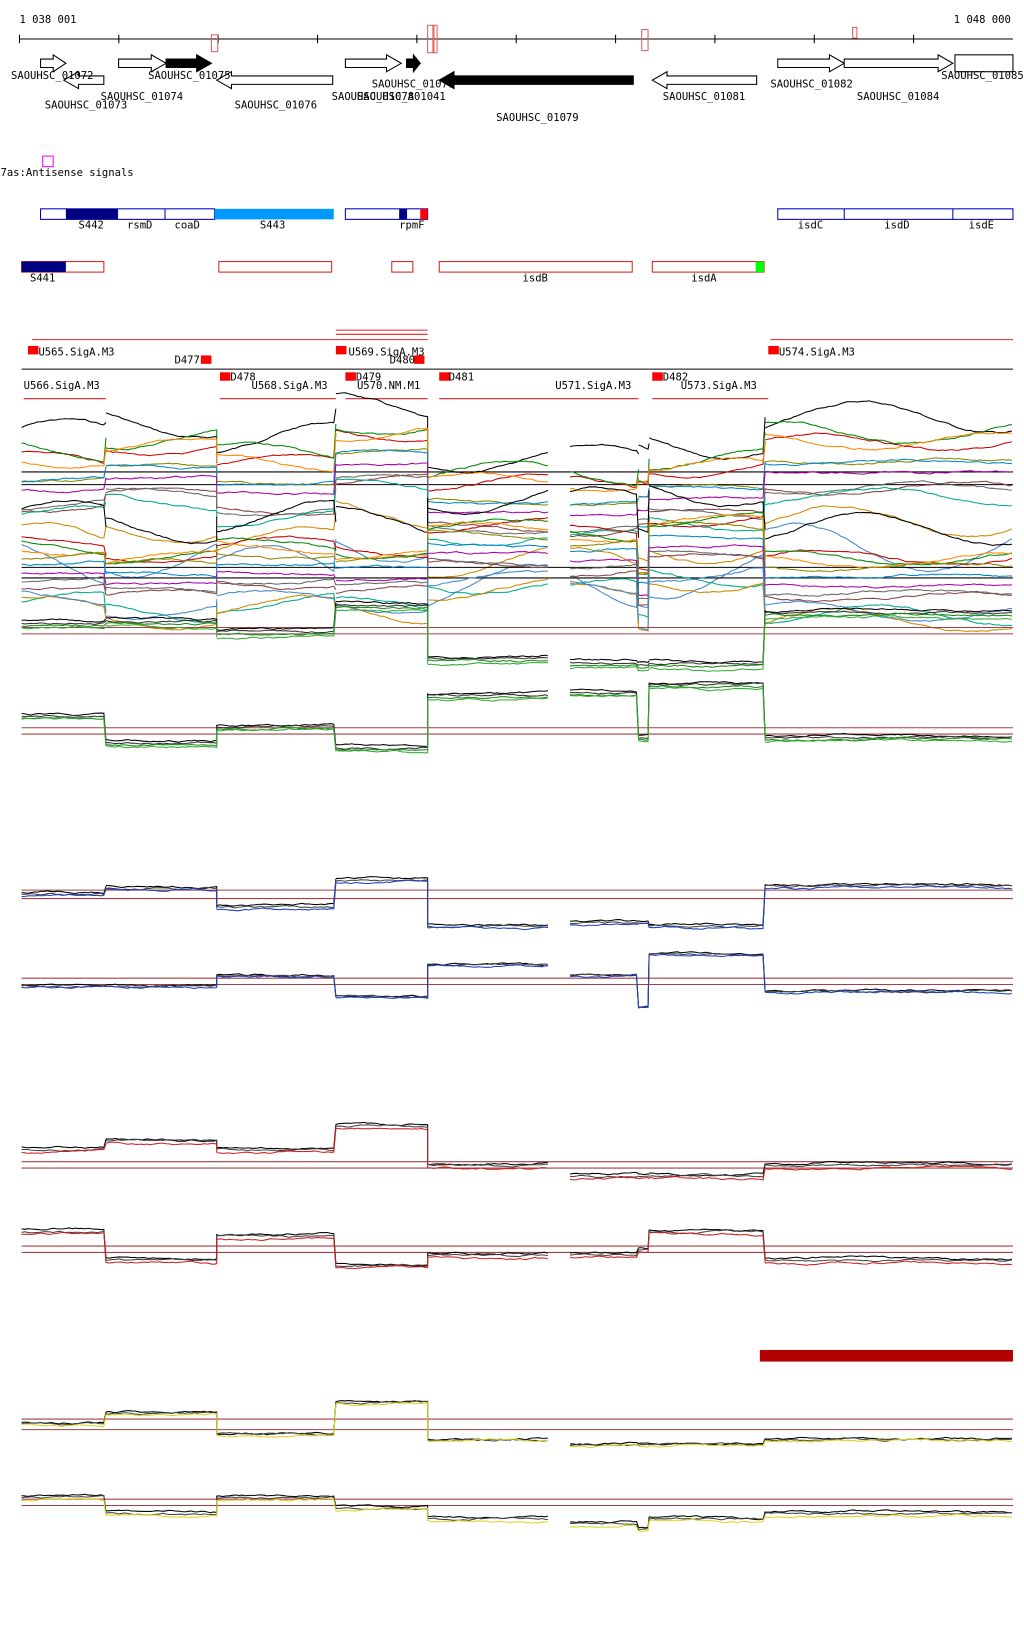 The image size is (1024, 1640). I want to click on ruler-end: 1 048 000, so click(982, 20).